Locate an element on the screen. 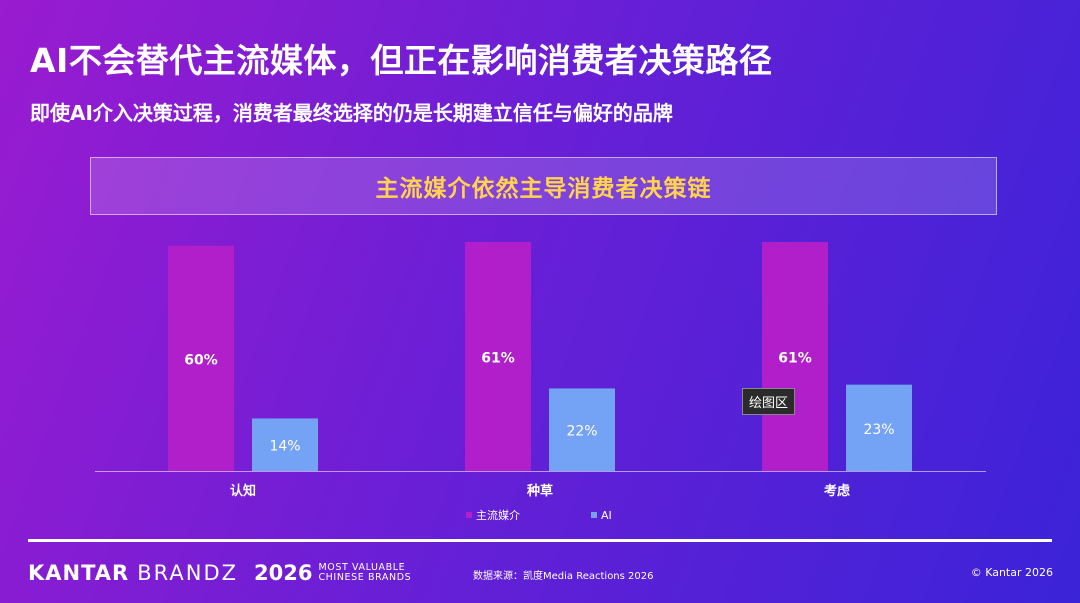 Image resolution: width=1080 pixels, height=603 pixels. brand-tagline-line2: CHINESE BRANDS is located at coordinates (365, 577).